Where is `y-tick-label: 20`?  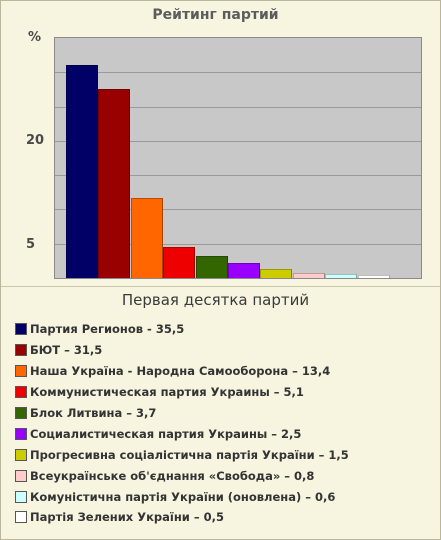
y-tick-label: 20 is located at coordinates (35, 140).